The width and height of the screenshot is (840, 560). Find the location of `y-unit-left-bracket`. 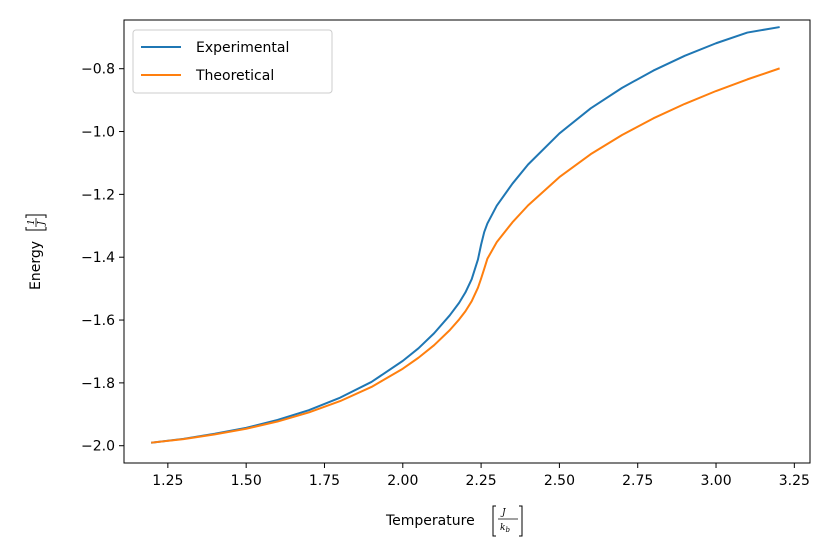

y-unit-left-bracket is located at coordinates (36, 229).